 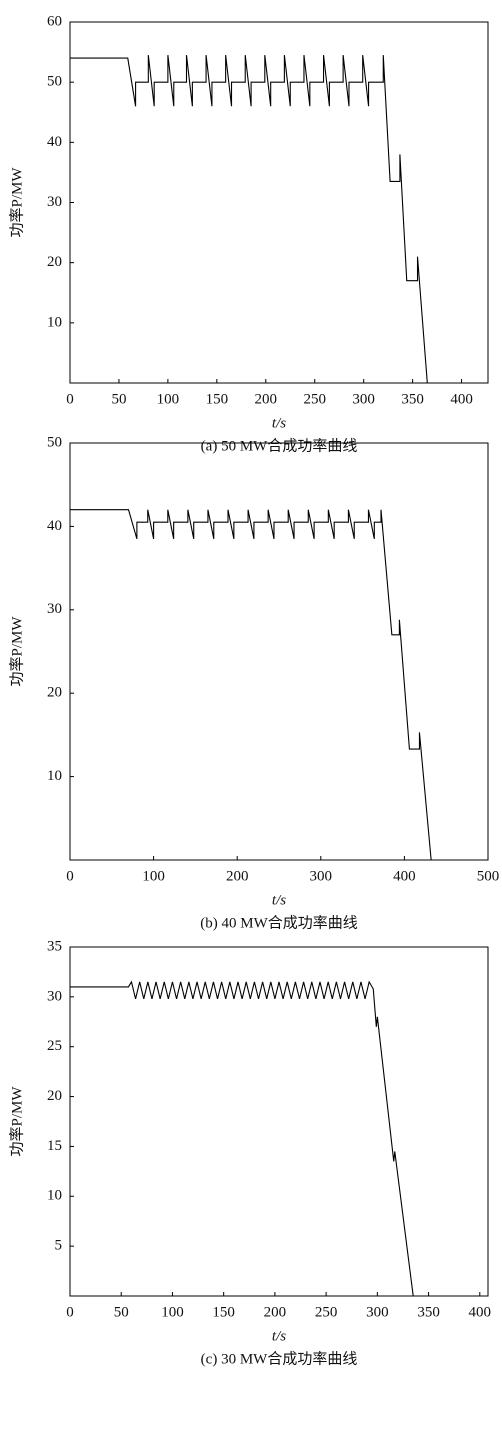 What do you see at coordinates (279, 1358) in the screenshot?
I see `caption: (c) 30 MW合成功率曲线` at bounding box center [279, 1358].